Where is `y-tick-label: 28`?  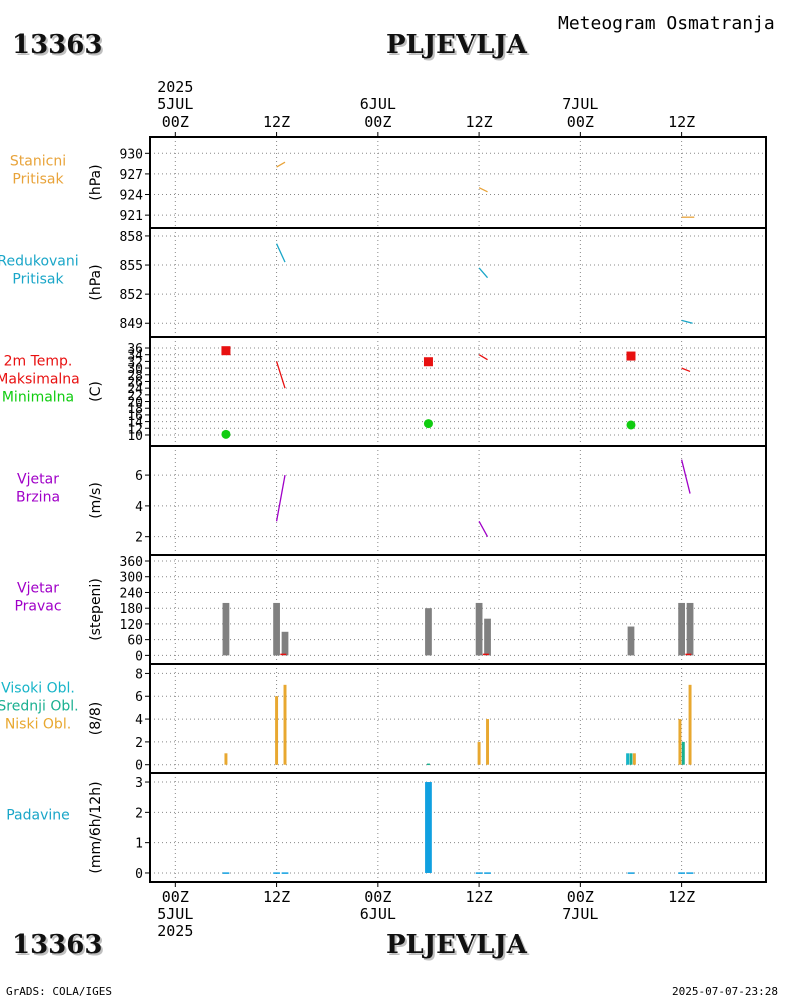
y-tick-label: 28 is located at coordinates (135, 376).